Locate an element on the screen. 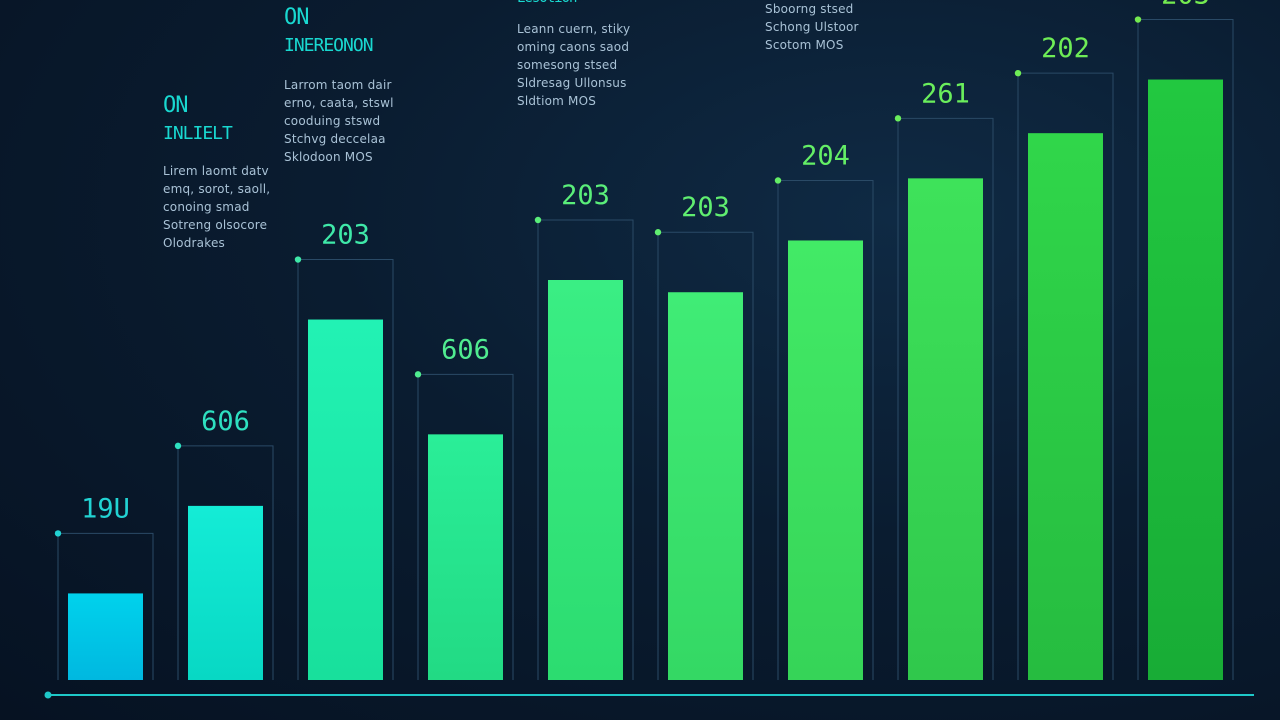 This screenshot has width=1280, height=720. annotation-text-line: oming caons saod is located at coordinates (573, 47).